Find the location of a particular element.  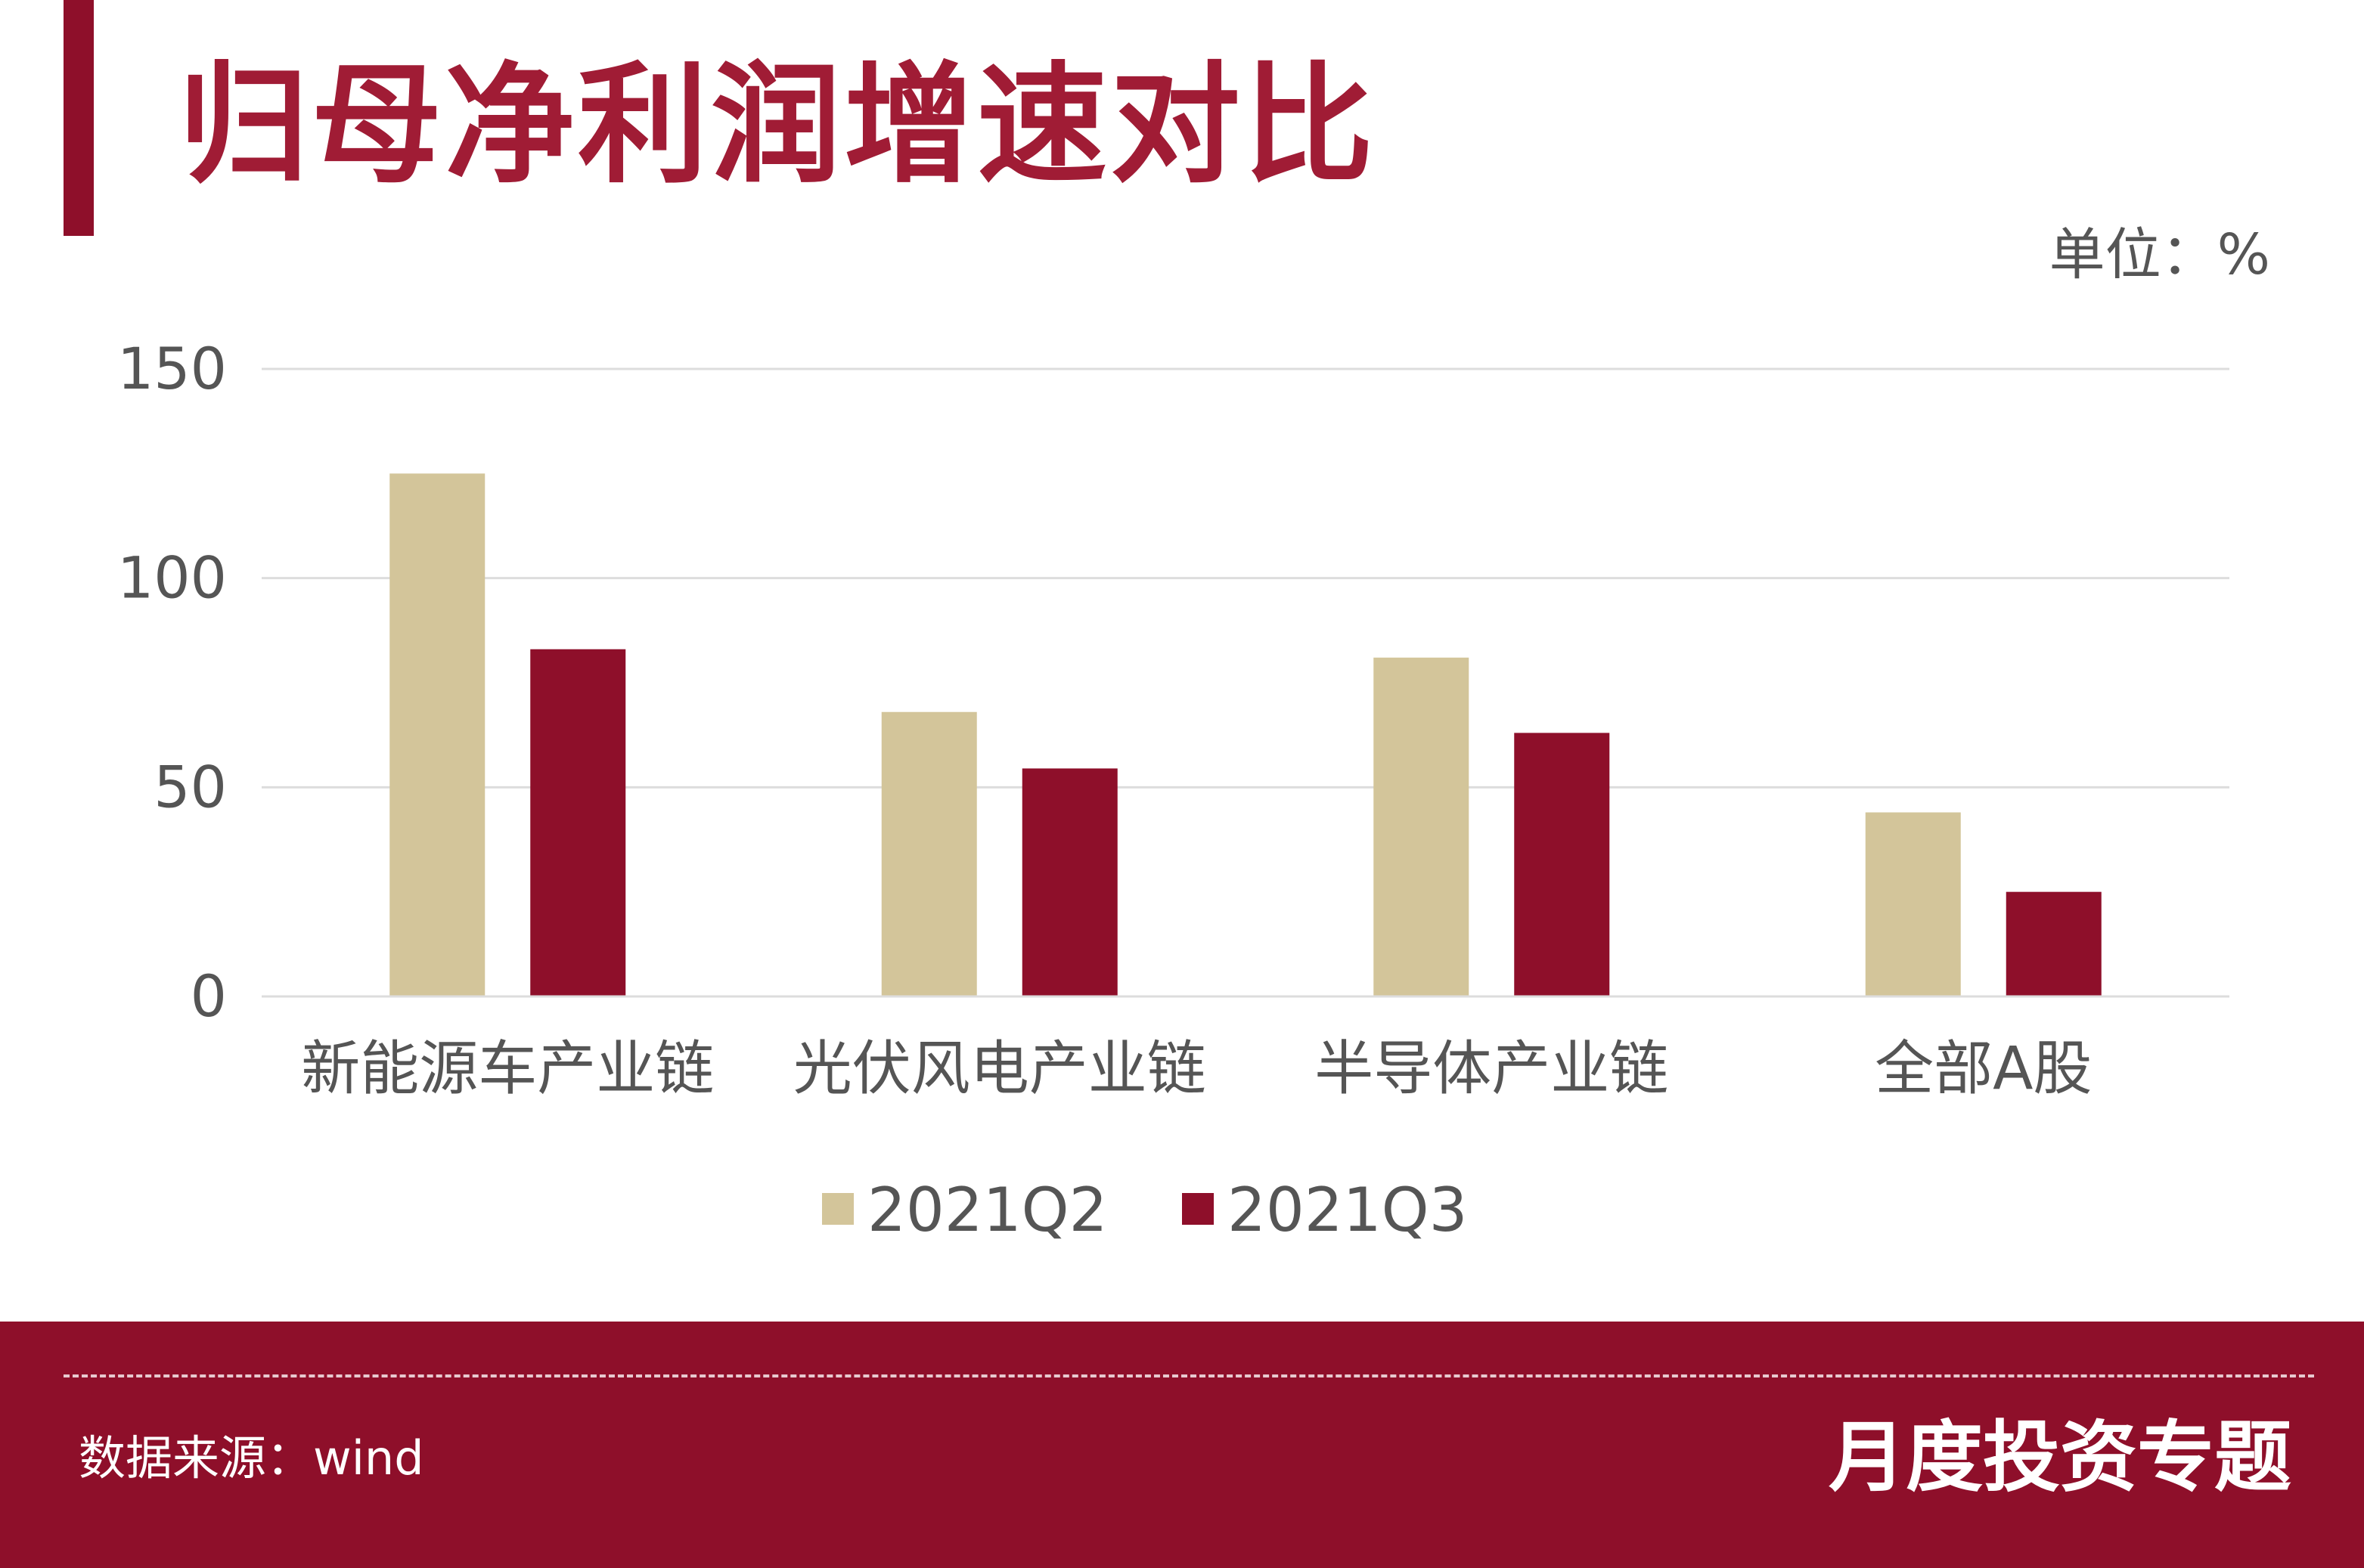

x-category-label: 光伏风电产业链 is located at coordinates (1000, 1069).